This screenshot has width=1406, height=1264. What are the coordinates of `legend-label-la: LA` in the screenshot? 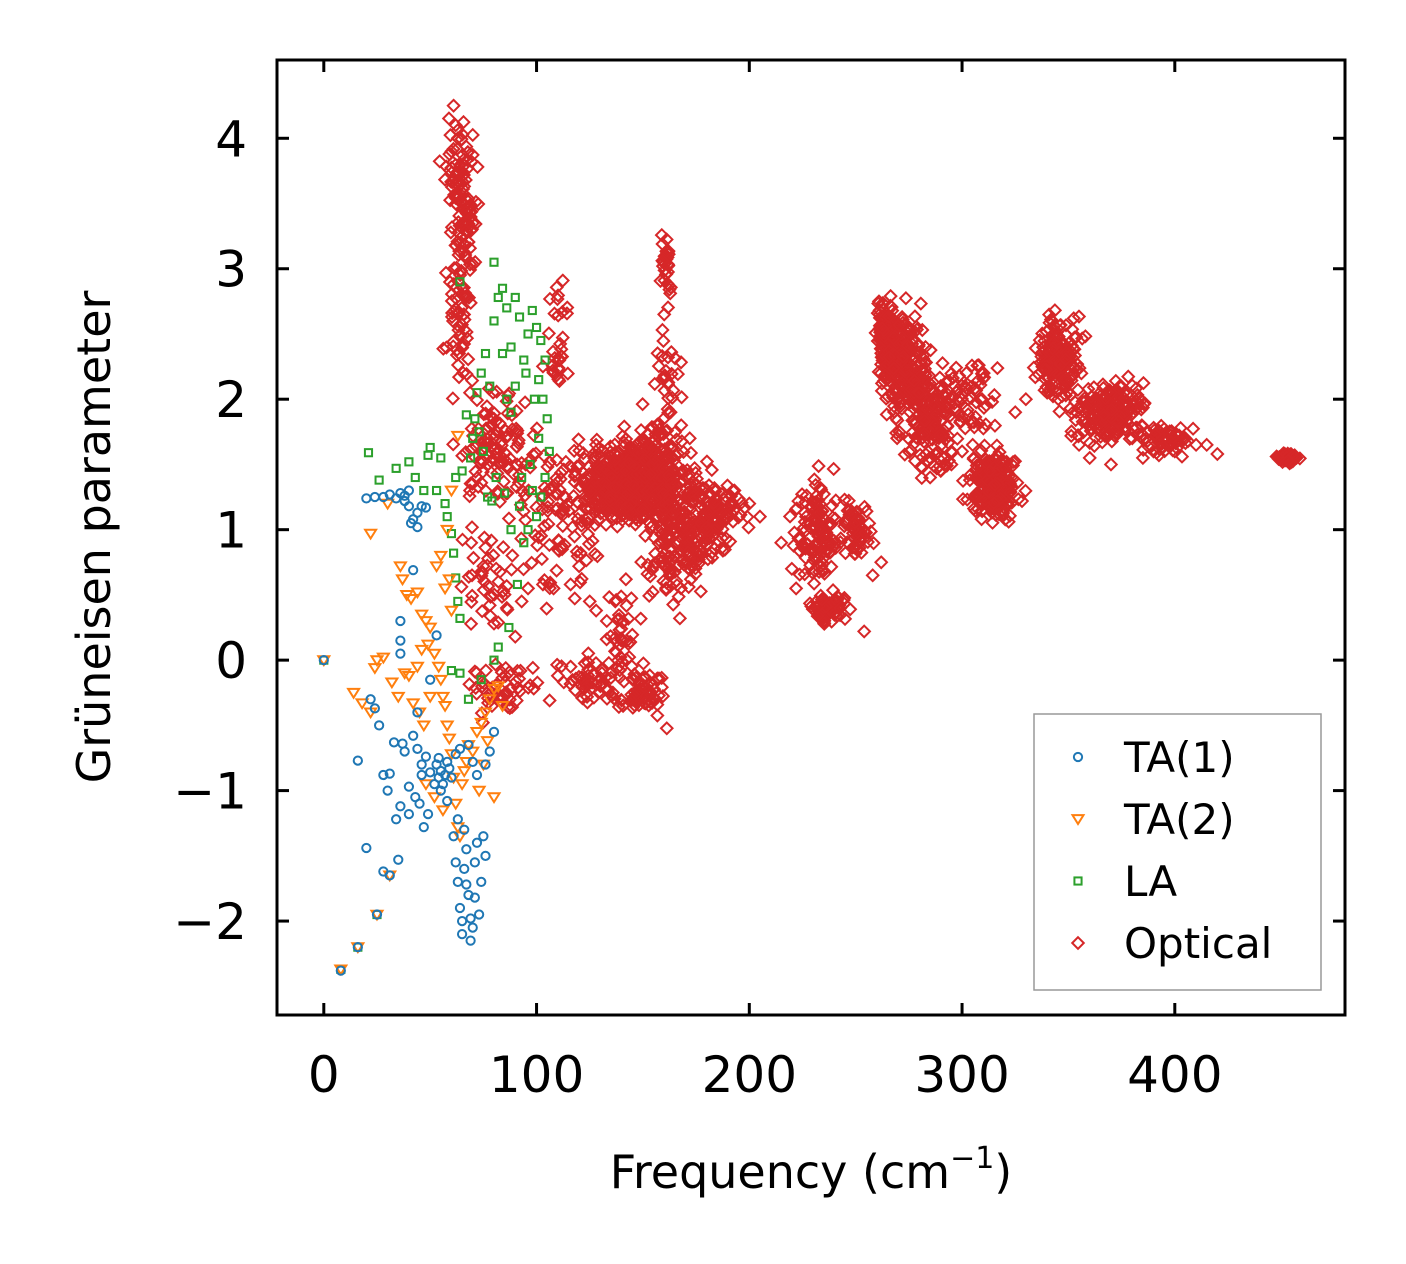 It's located at (1150, 881).